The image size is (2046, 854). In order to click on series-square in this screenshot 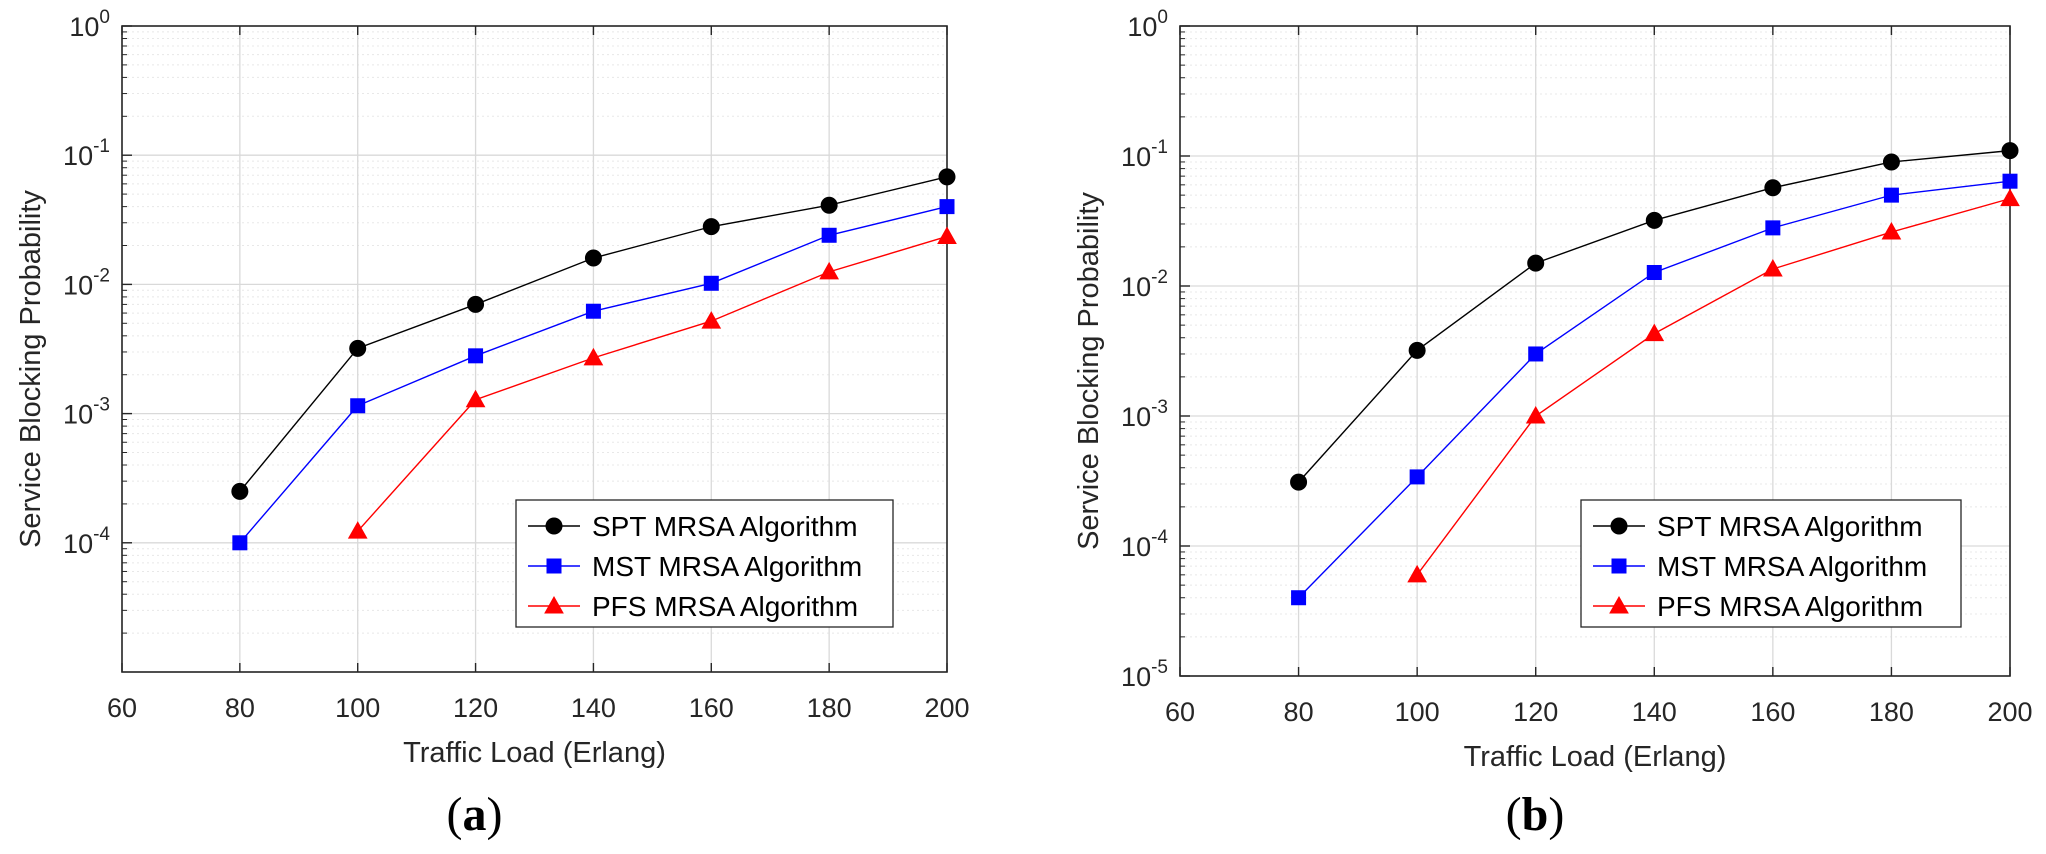, I will do `click(593, 375)`.